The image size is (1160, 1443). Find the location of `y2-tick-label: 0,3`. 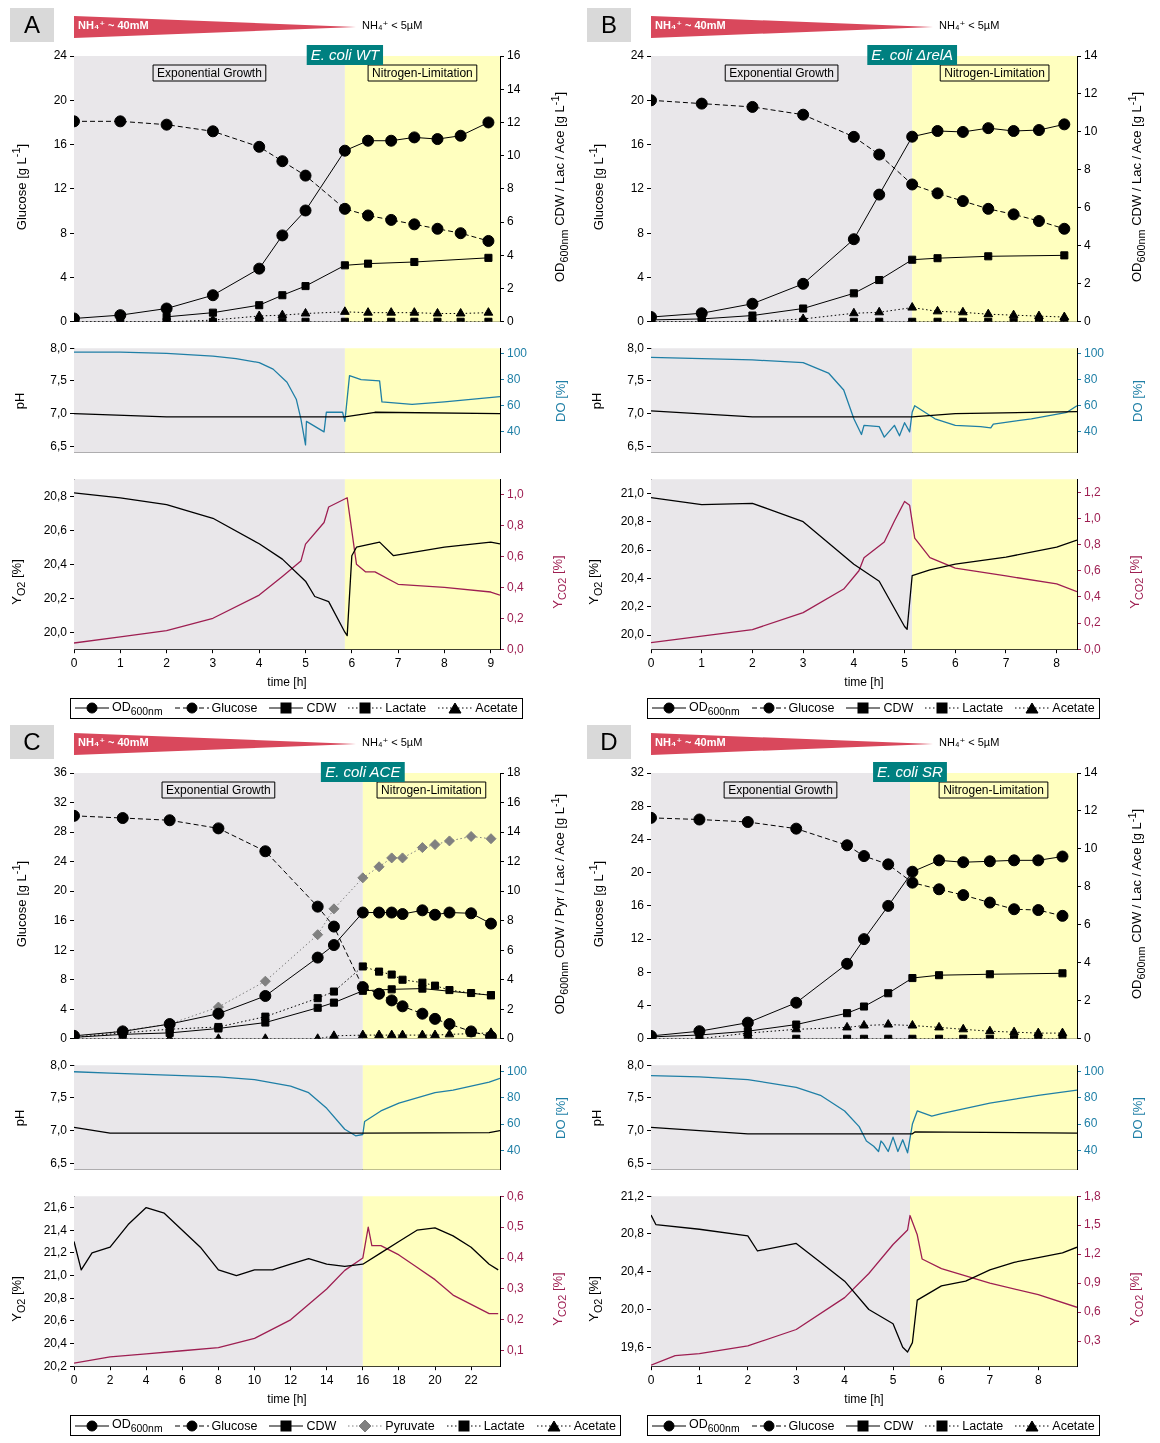

y2-tick-label: 0,3 is located at coordinates (1093, 1340).